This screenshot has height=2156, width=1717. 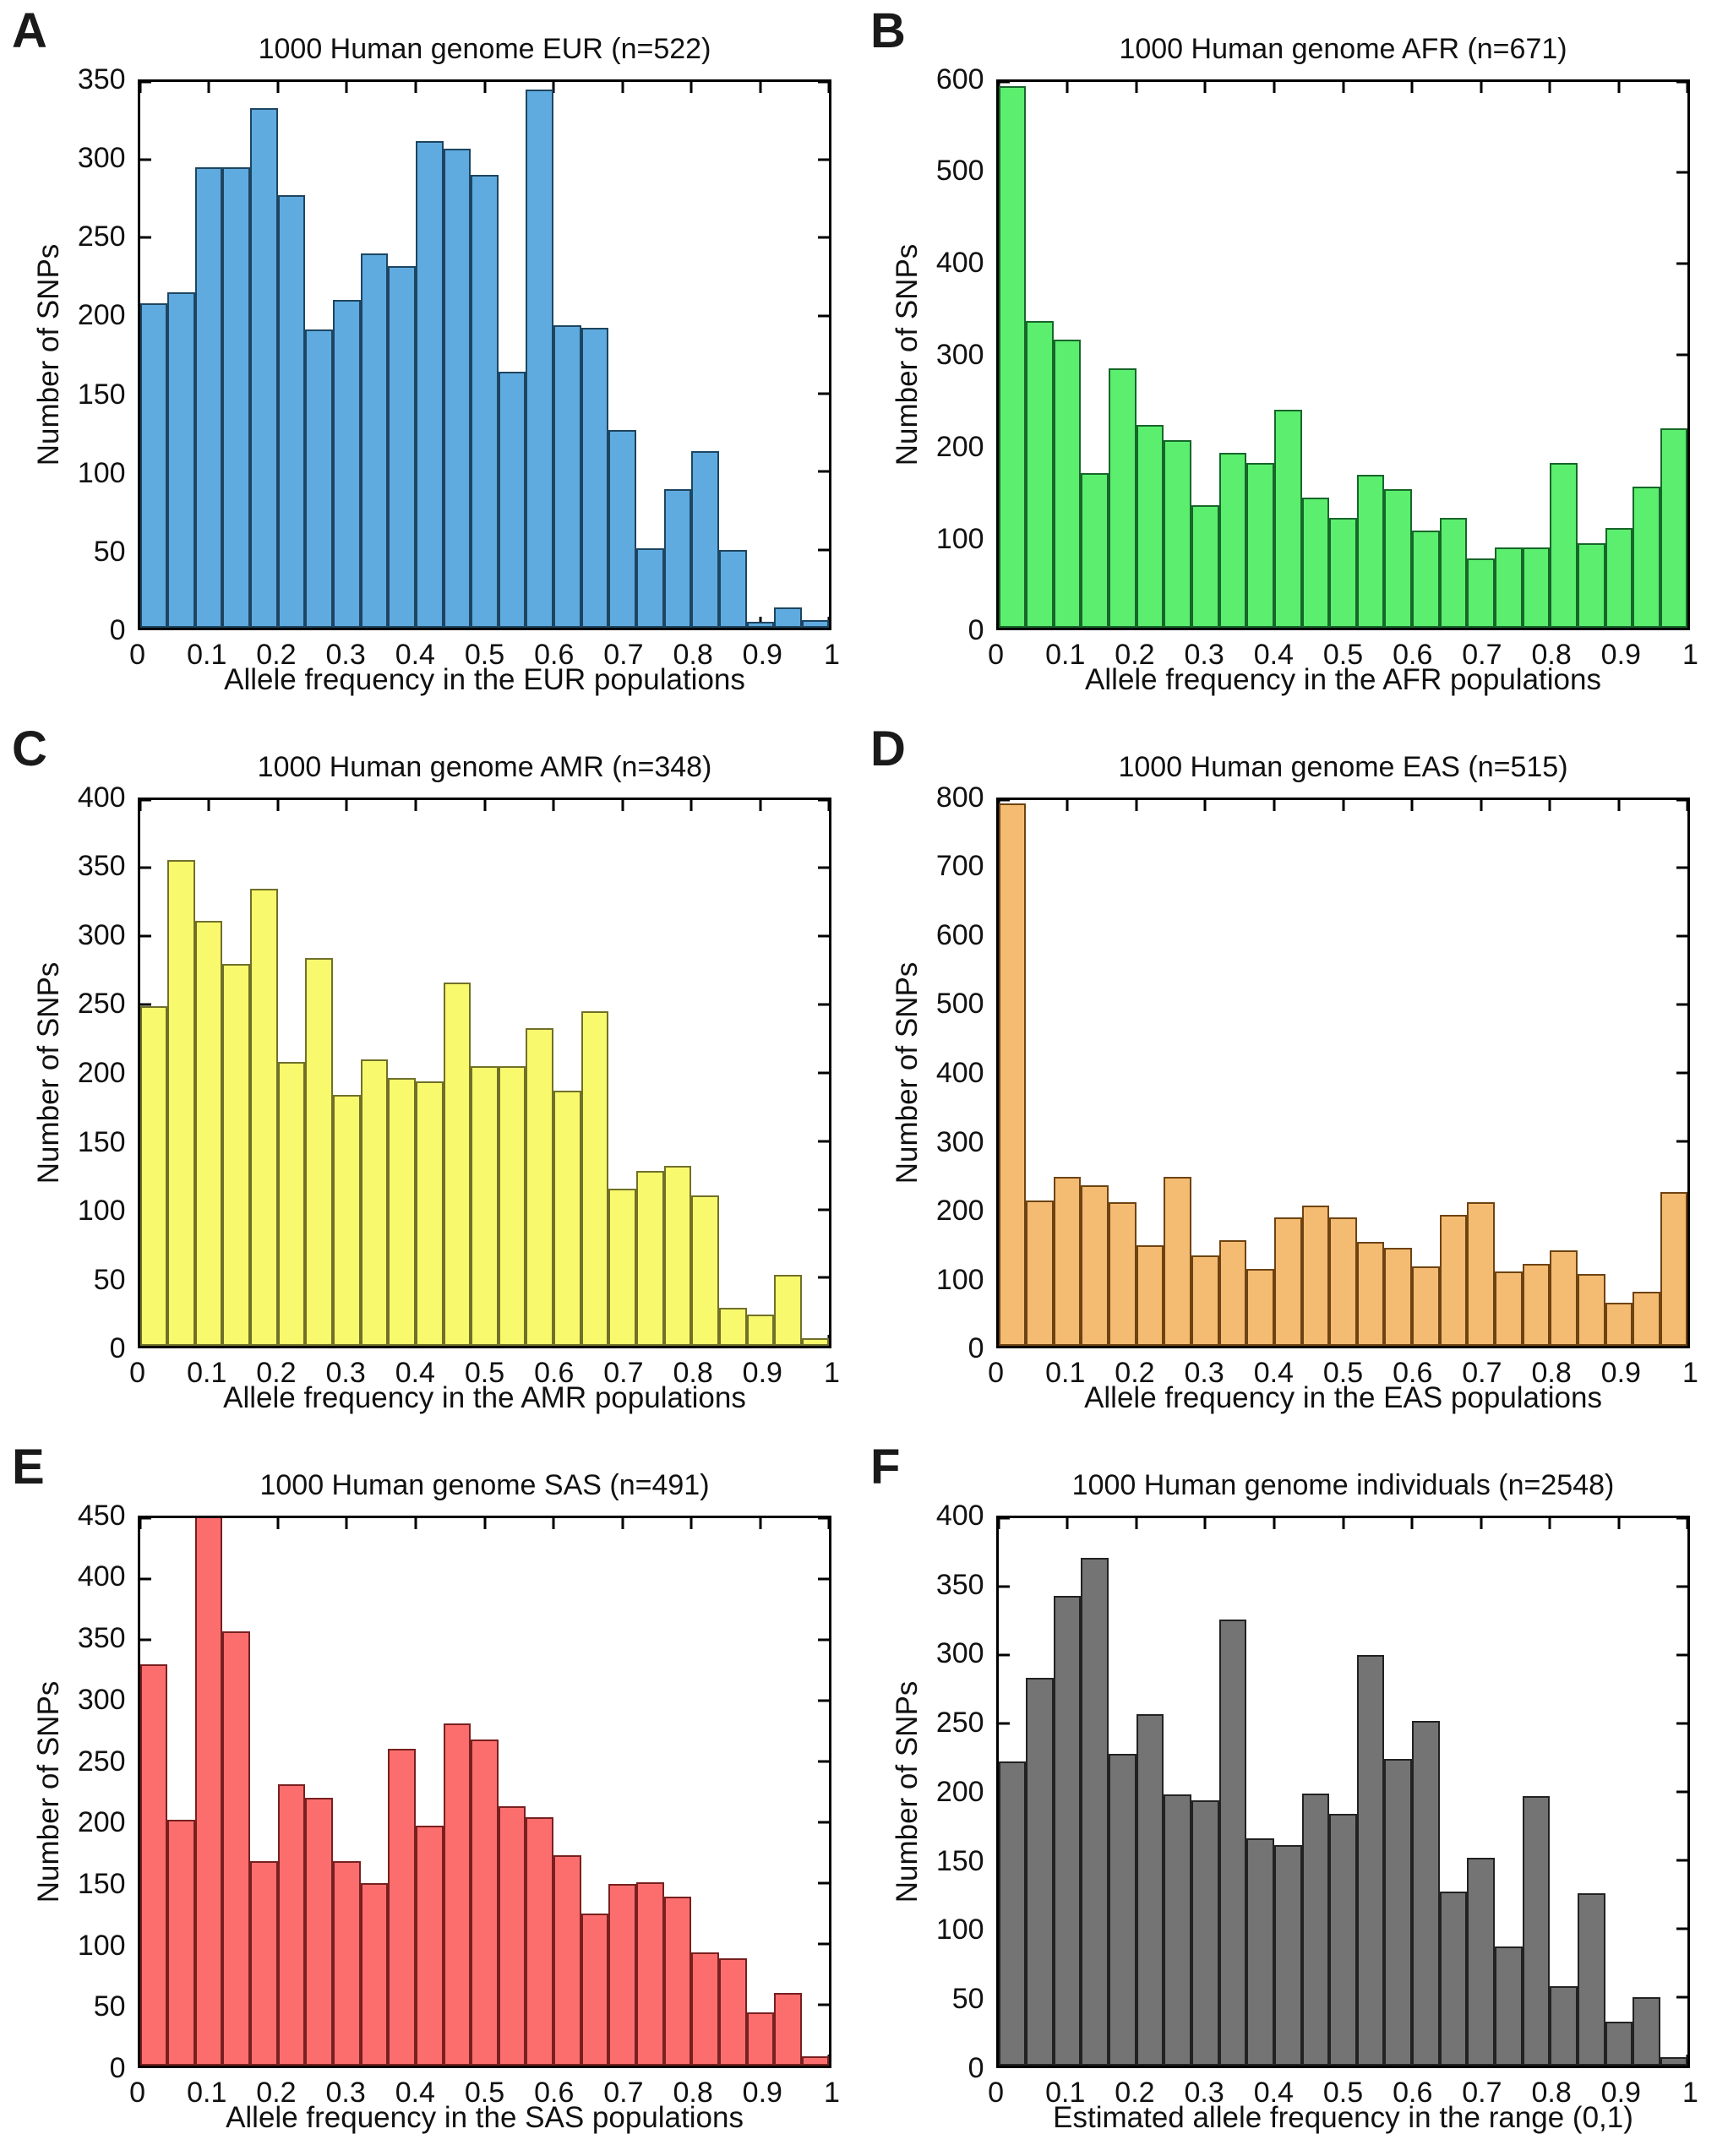 I want to click on y-tick-label: 100, so click(x=959, y=538).